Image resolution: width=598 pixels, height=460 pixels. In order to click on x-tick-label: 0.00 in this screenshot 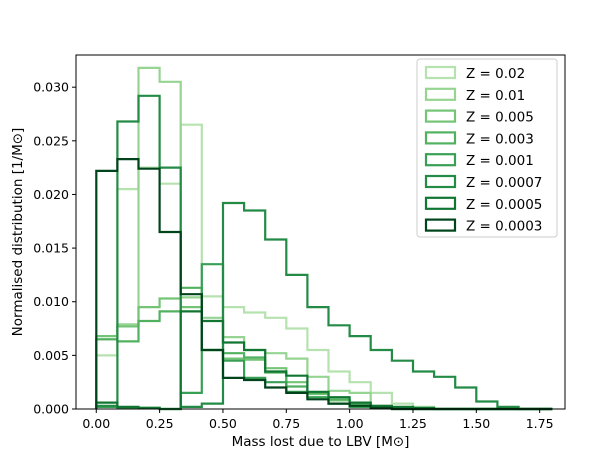, I will do `click(96, 423)`.